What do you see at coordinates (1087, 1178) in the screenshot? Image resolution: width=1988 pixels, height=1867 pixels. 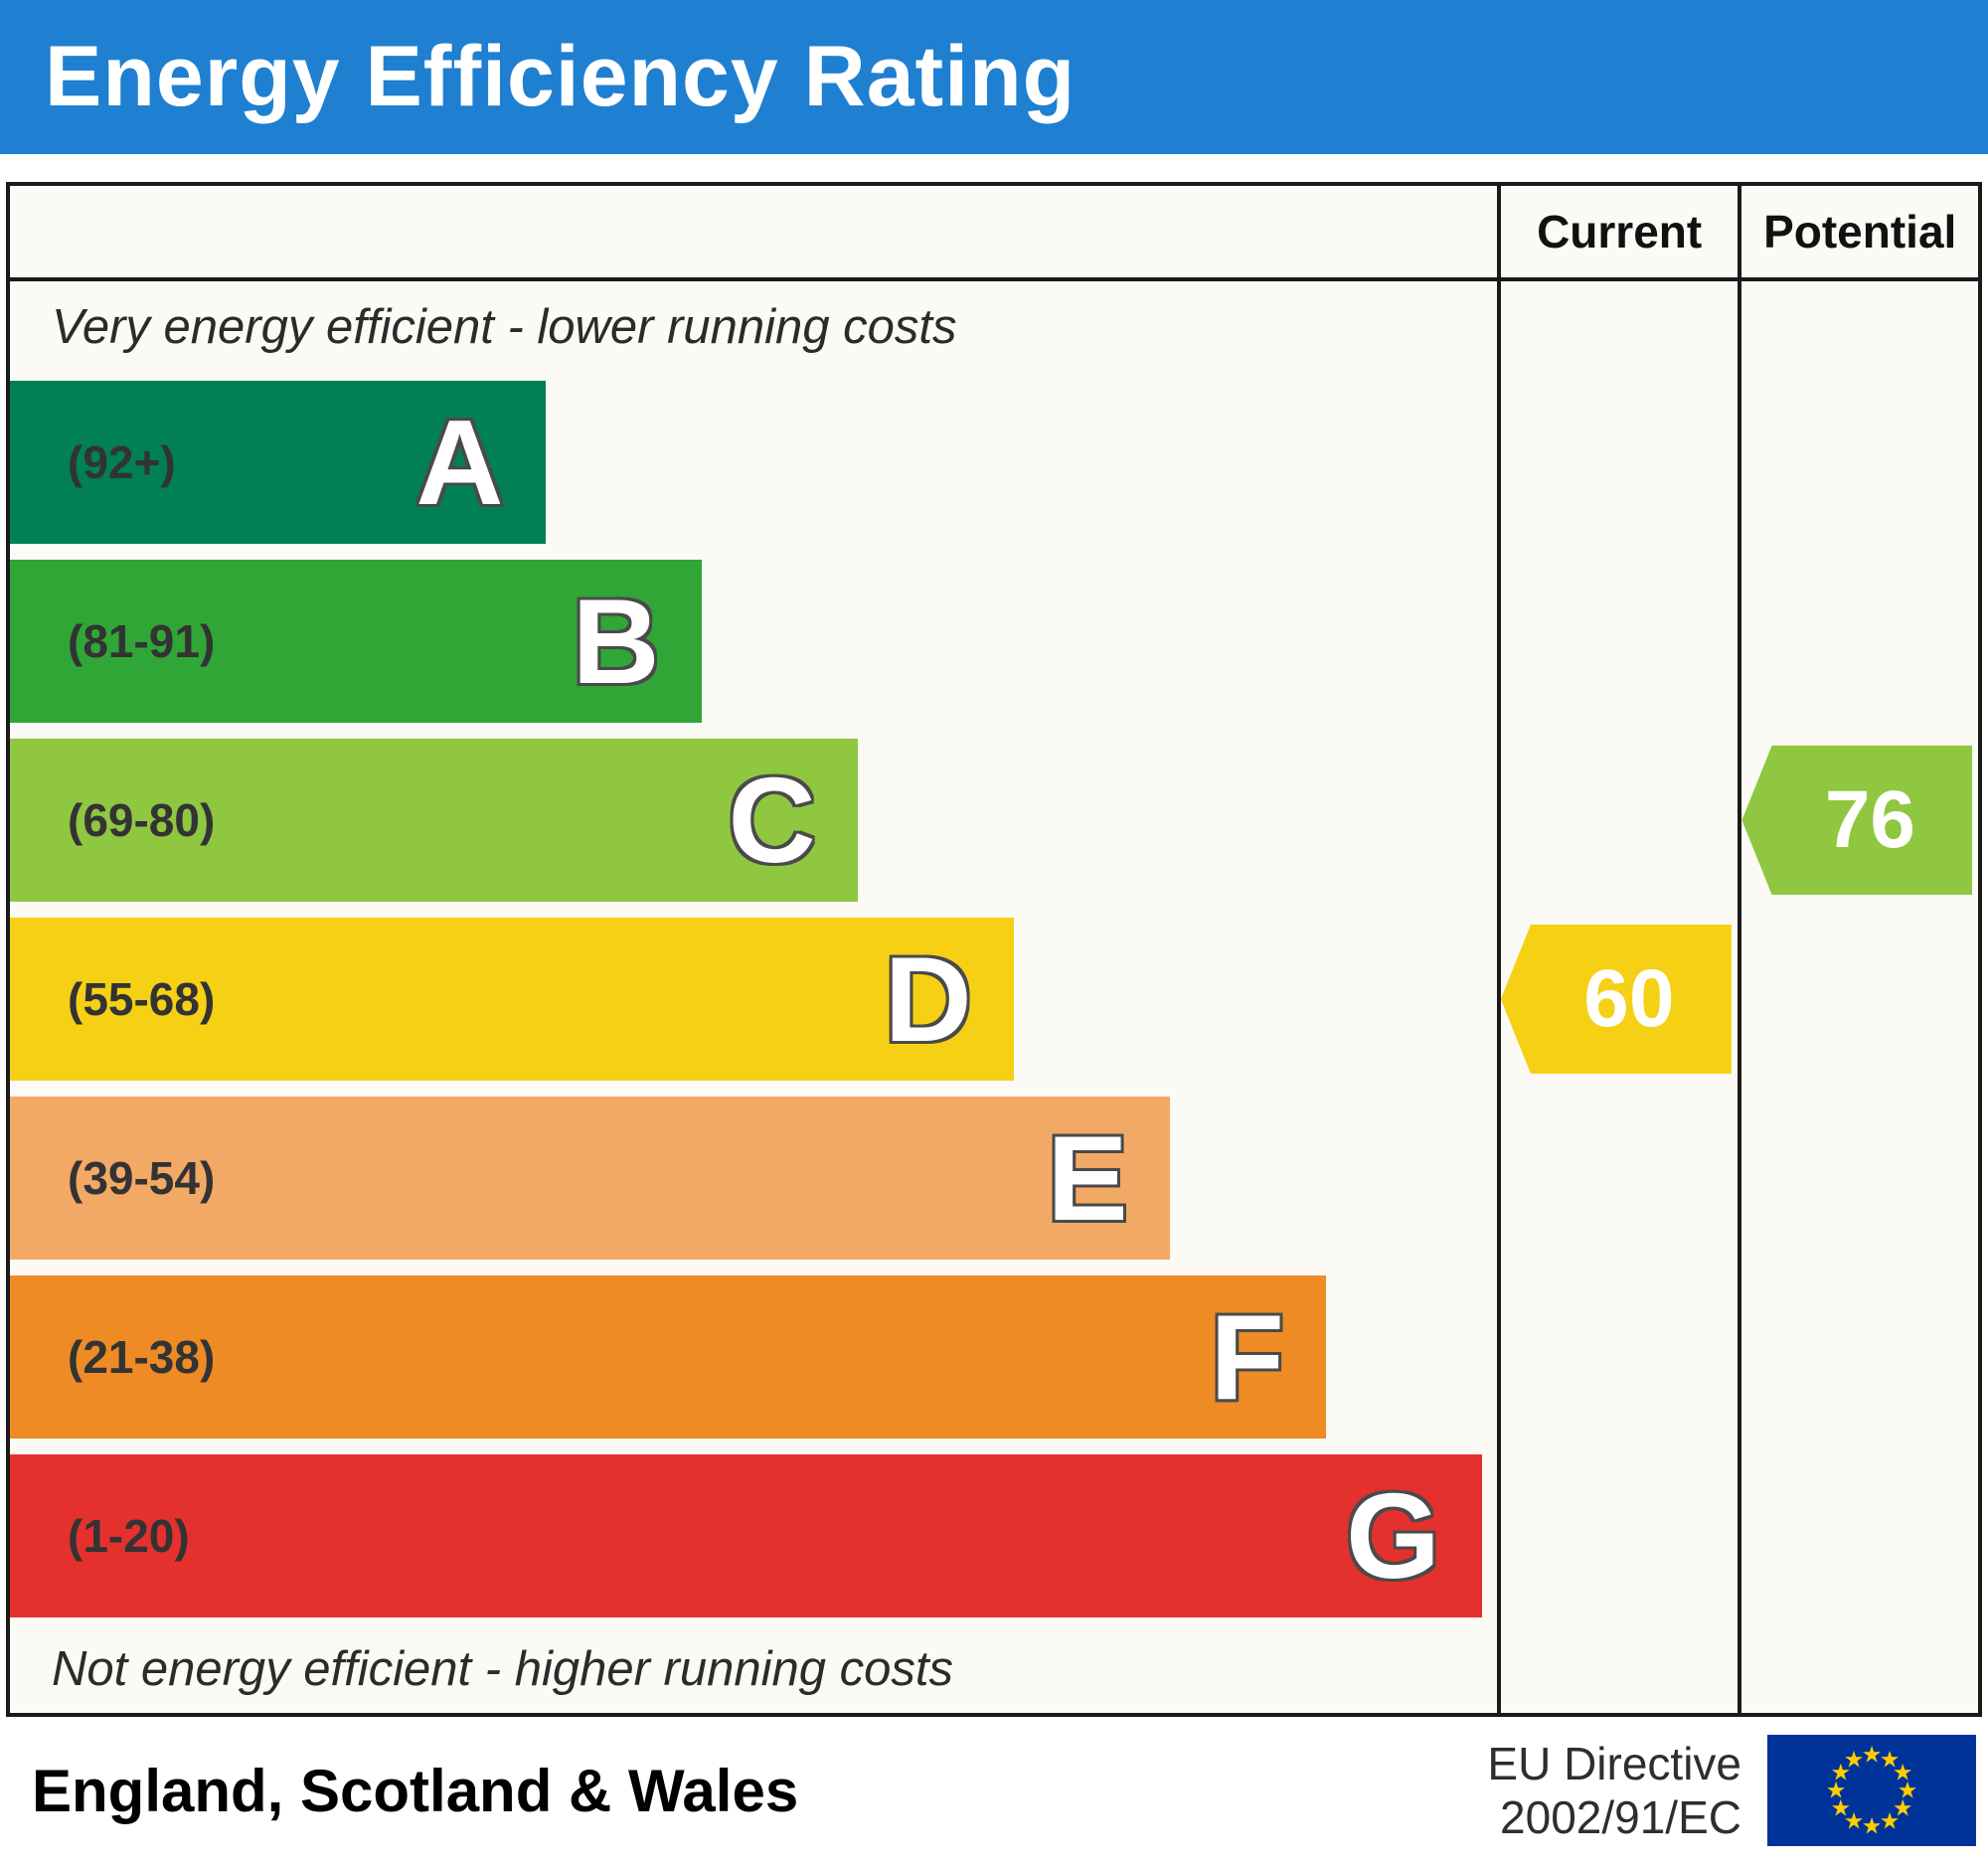 I see `band-letter: E` at bounding box center [1087, 1178].